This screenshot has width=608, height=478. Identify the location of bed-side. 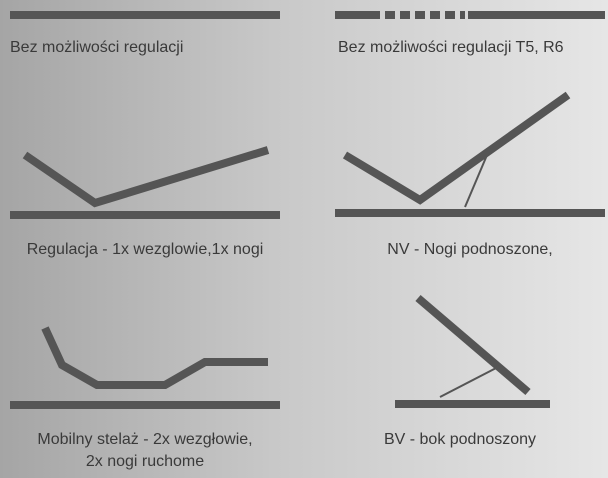
(473, 345).